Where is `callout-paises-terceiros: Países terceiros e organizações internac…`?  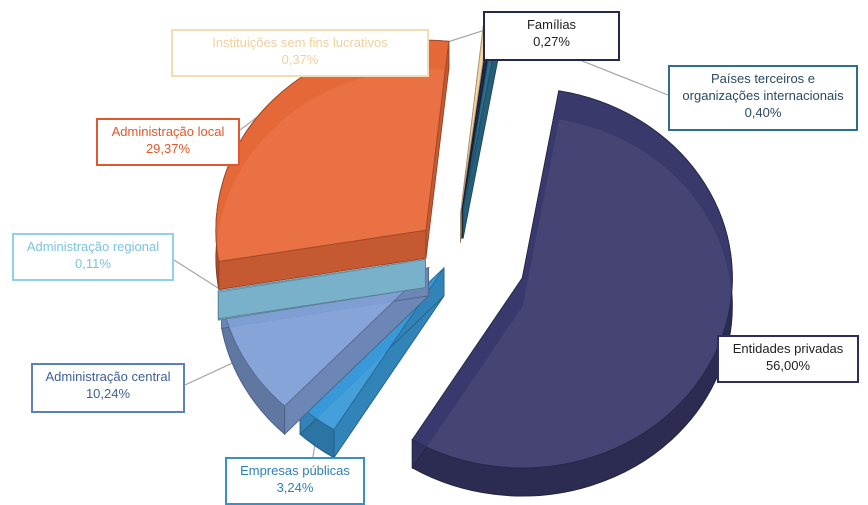 callout-paises-terceiros: Países terceiros e organizações internac… is located at coordinates (763, 98).